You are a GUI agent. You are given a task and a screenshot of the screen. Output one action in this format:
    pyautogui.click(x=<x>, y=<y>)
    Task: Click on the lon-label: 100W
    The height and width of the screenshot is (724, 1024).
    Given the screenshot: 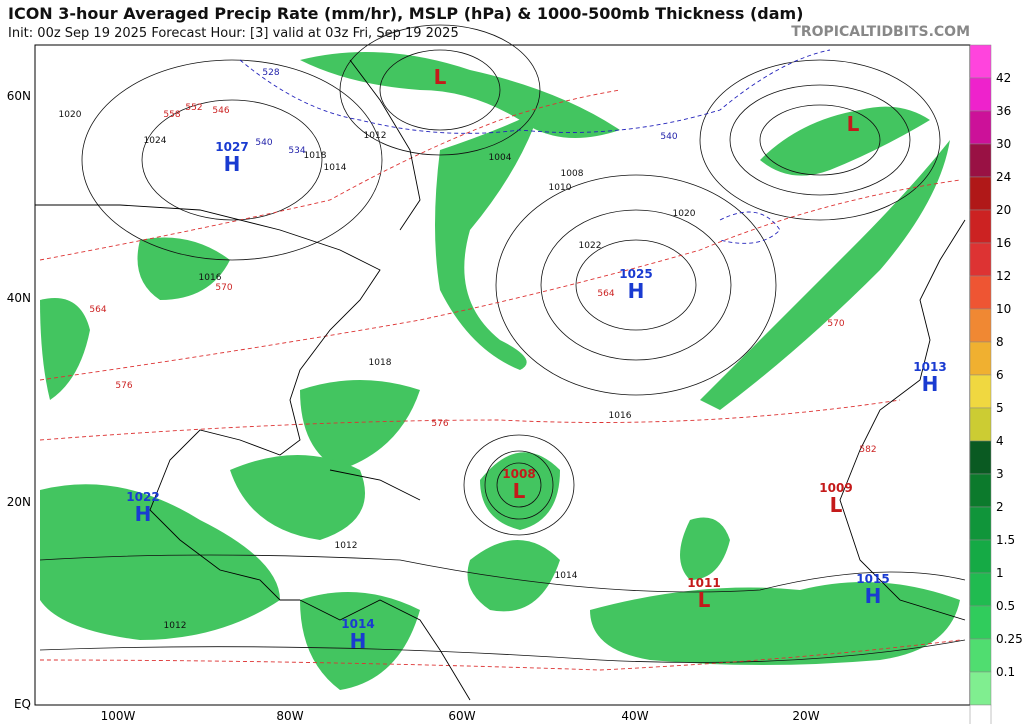 What is the action you would take?
    pyautogui.click(x=118, y=716)
    